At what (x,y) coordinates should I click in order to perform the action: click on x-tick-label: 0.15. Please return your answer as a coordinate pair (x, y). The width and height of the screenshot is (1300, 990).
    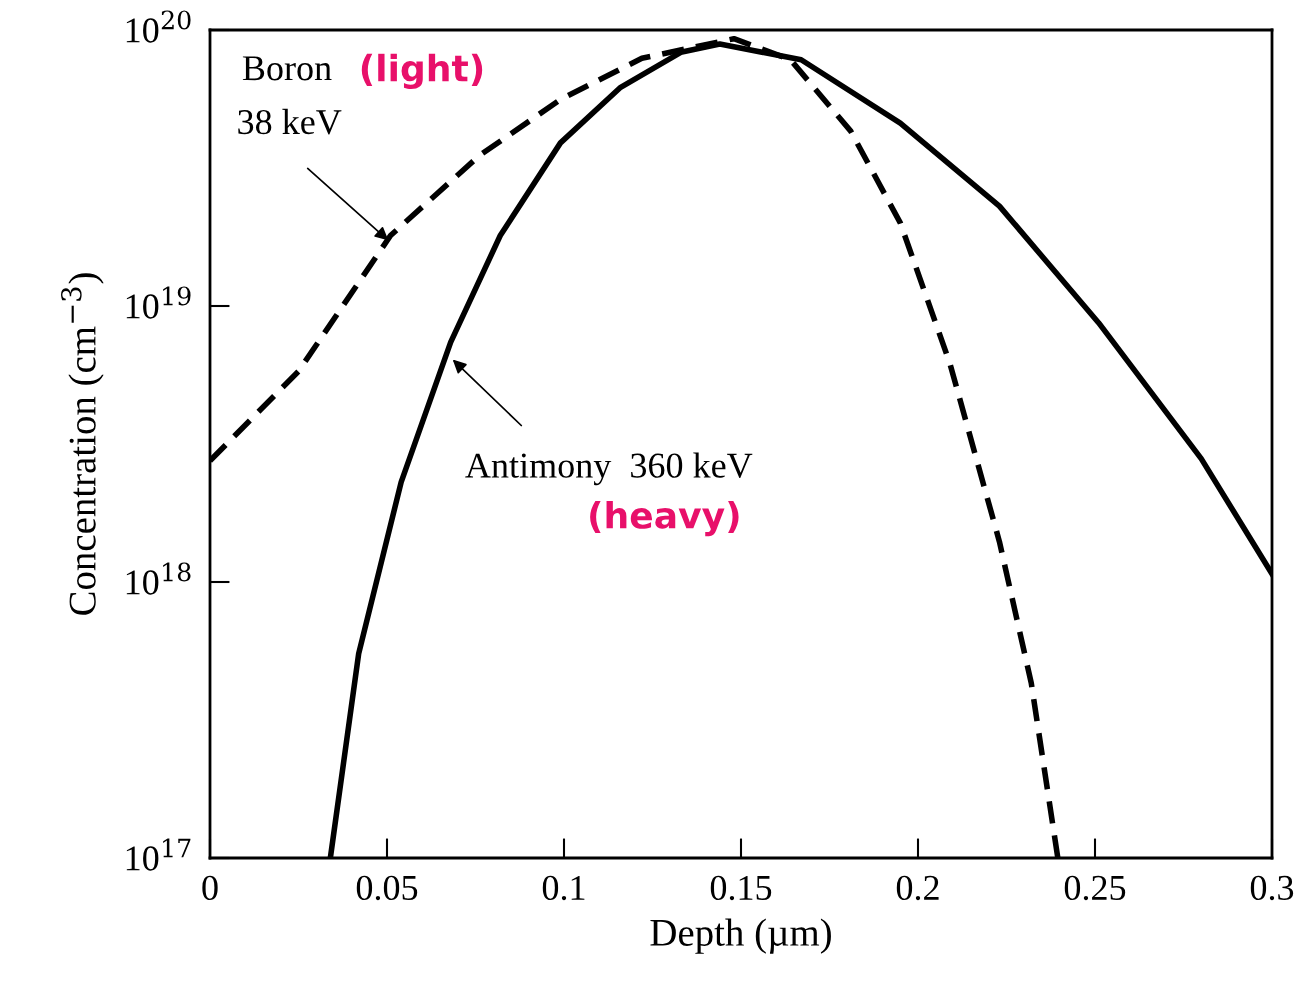
    Looking at the image, I should click on (741, 888).